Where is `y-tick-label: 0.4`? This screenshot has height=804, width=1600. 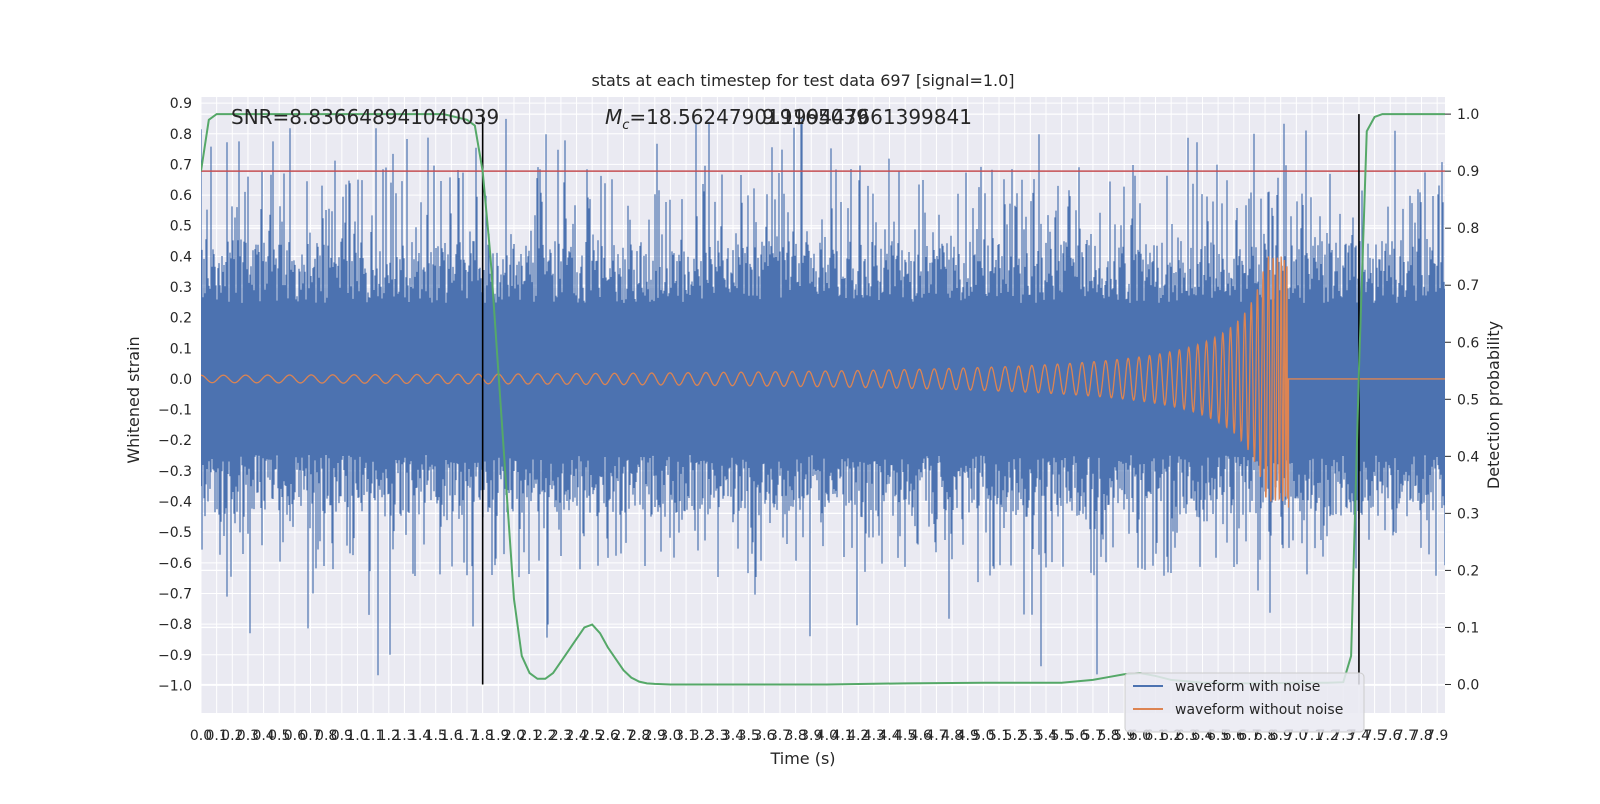 y-tick-label: 0.4 is located at coordinates (181, 257).